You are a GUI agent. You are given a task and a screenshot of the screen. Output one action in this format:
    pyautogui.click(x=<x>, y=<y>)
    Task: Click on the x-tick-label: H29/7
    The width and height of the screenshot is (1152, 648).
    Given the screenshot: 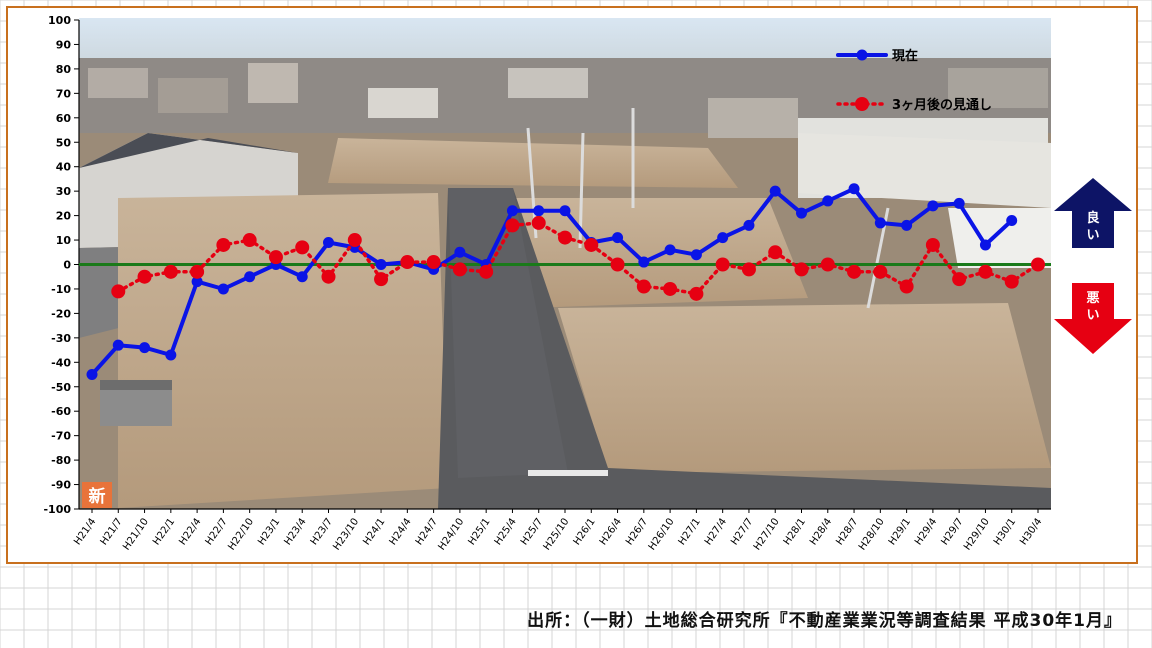 What is the action you would take?
    pyautogui.click(x=952, y=531)
    